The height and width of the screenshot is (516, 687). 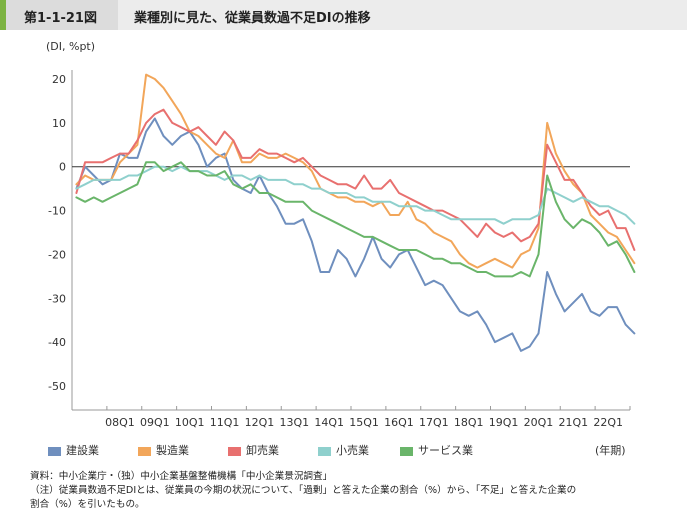 What do you see at coordinates (295, 422) in the screenshot?
I see `x-tick-label: 13Q1` at bounding box center [295, 422].